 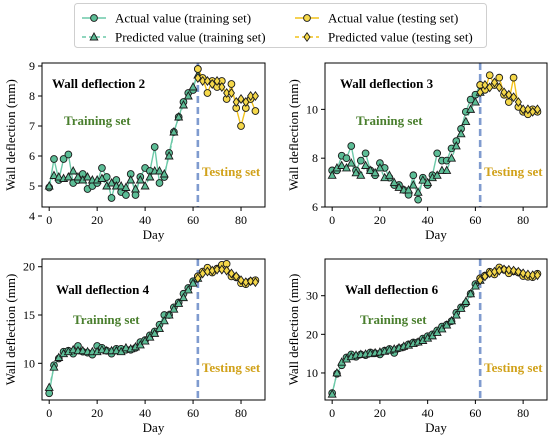 What do you see at coordinates (98, 83) in the screenshot?
I see `panel-title: Wall deflection 2` at bounding box center [98, 83].